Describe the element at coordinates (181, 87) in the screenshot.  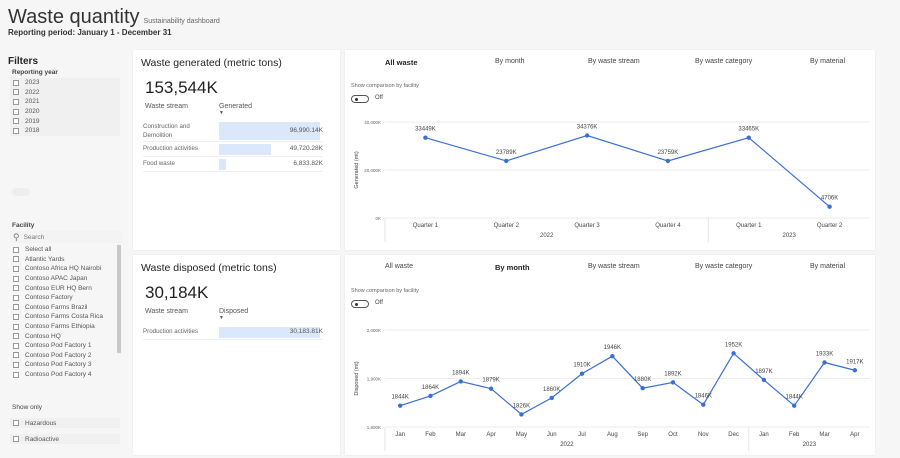
I see `kpi-value: 153,544K` at that location.